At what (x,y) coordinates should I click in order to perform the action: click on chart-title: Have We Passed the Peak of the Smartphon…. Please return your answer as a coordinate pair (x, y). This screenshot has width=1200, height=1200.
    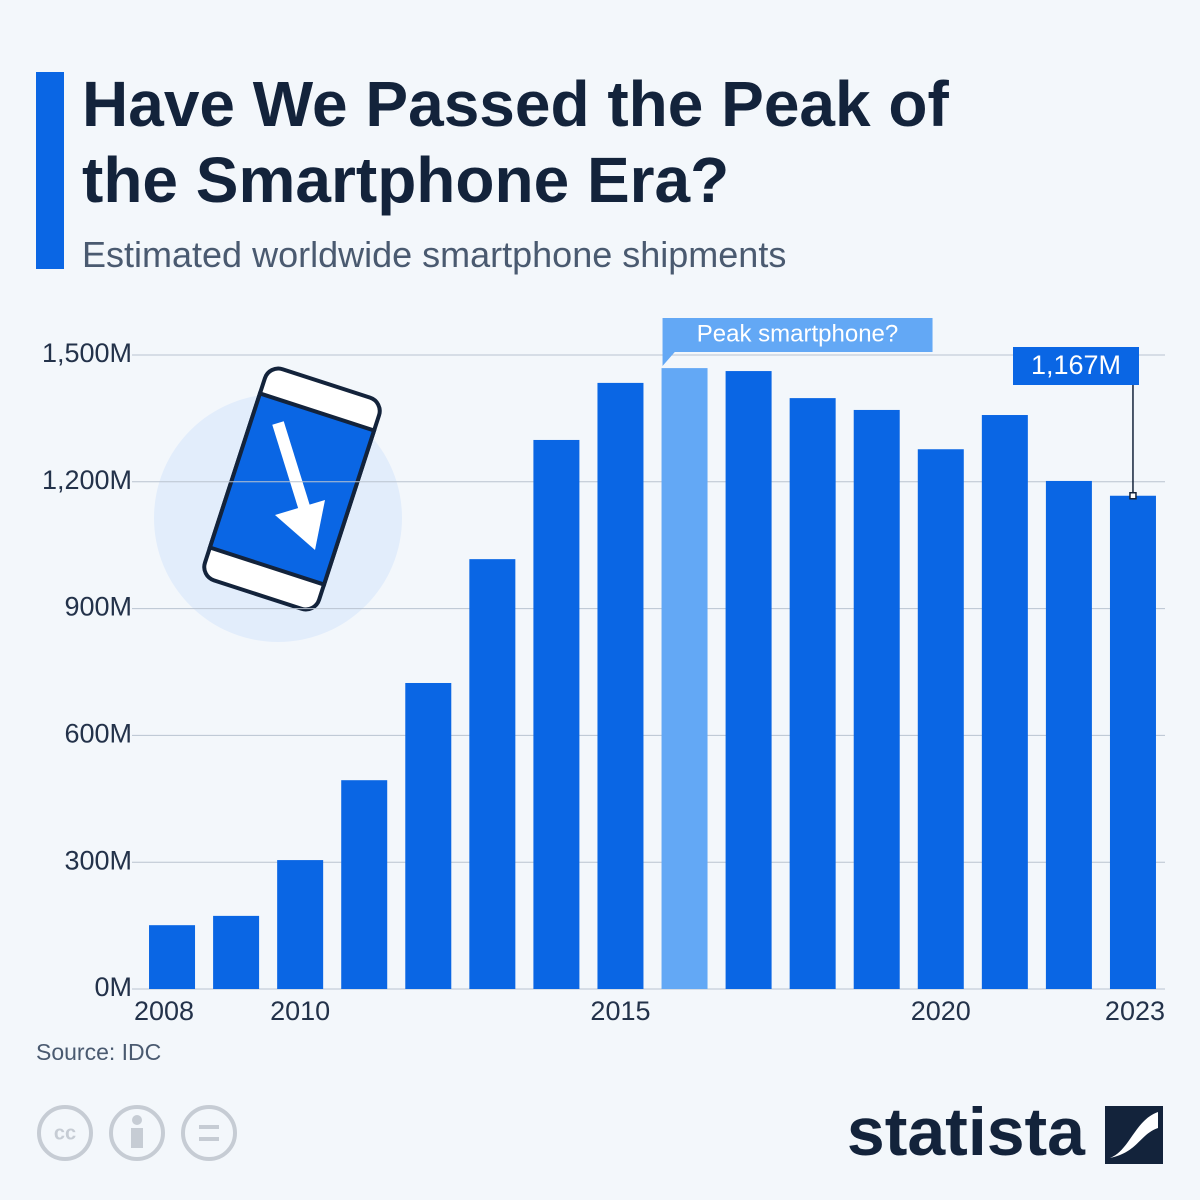
    Looking at the image, I should click on (515, 142).